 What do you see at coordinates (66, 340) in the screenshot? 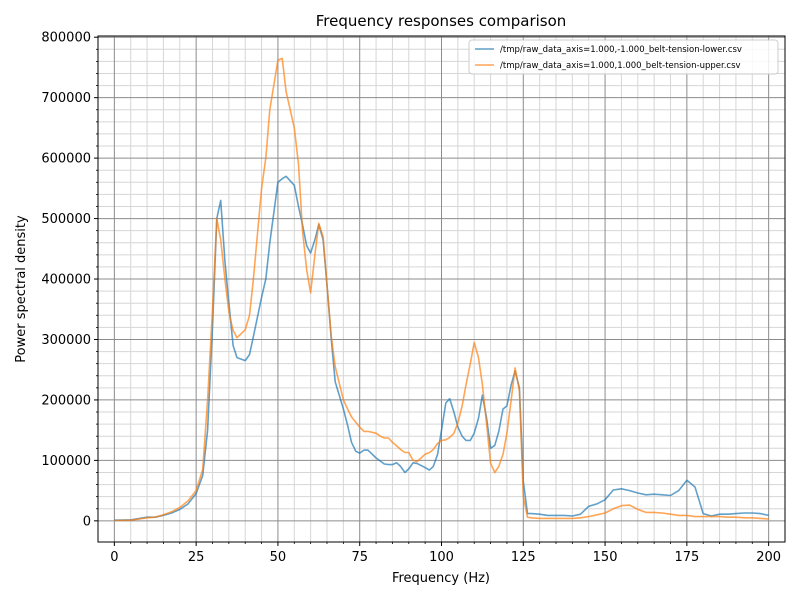
I see `y-tick-label: 300000` at bounding box center [66, 340].